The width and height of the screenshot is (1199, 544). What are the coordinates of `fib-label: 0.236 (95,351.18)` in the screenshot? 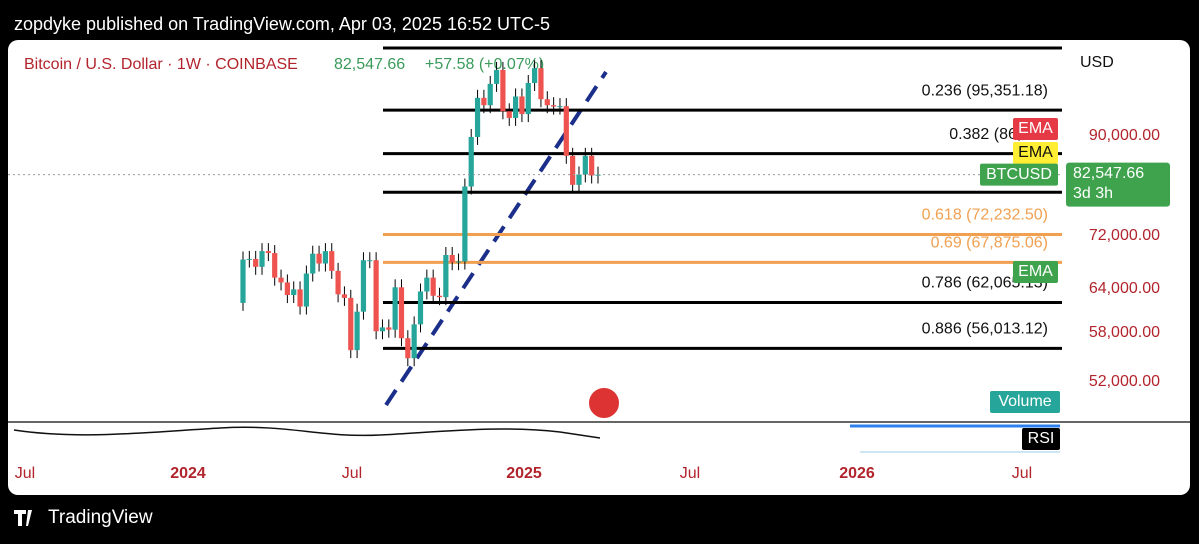 It's located at (985, 90).